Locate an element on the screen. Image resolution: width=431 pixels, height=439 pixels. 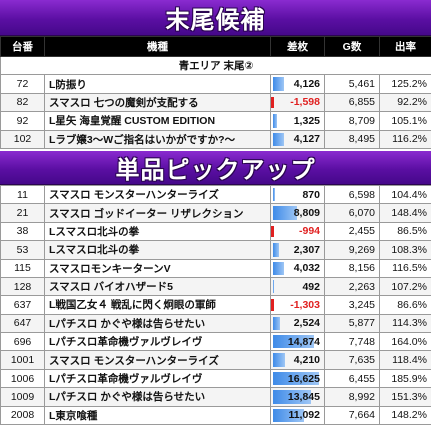
rate-cell: 118.4% is located at coordinates (405, 360).